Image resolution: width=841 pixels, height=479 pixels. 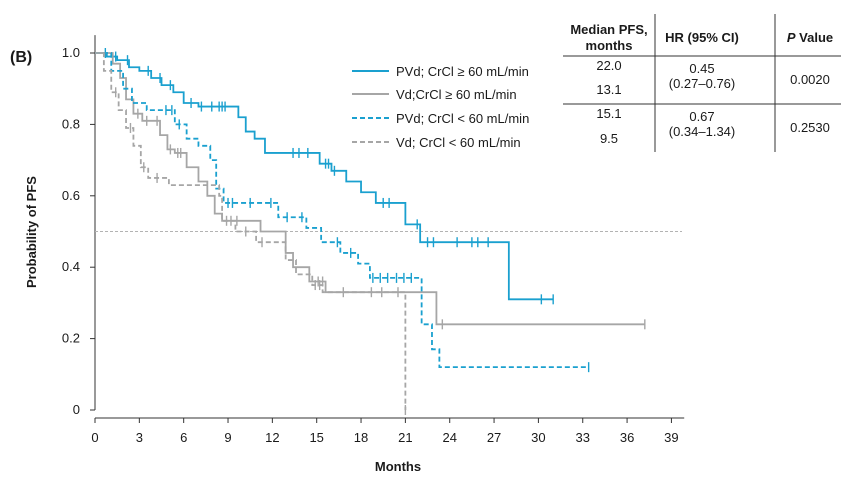 What do you see at coordinates (398, 466) in the screenshot?
I see `x-axis-title: Months` at bounding box center [398, 466].